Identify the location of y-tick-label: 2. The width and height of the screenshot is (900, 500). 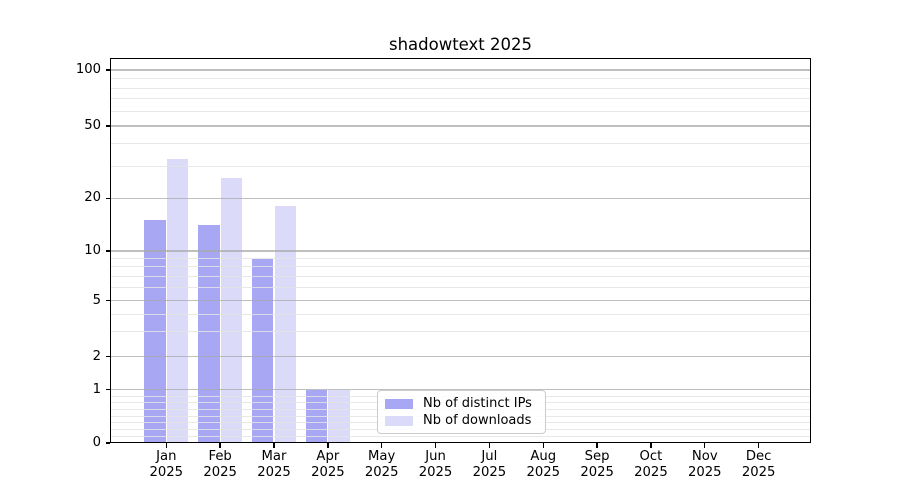
(96, 356).